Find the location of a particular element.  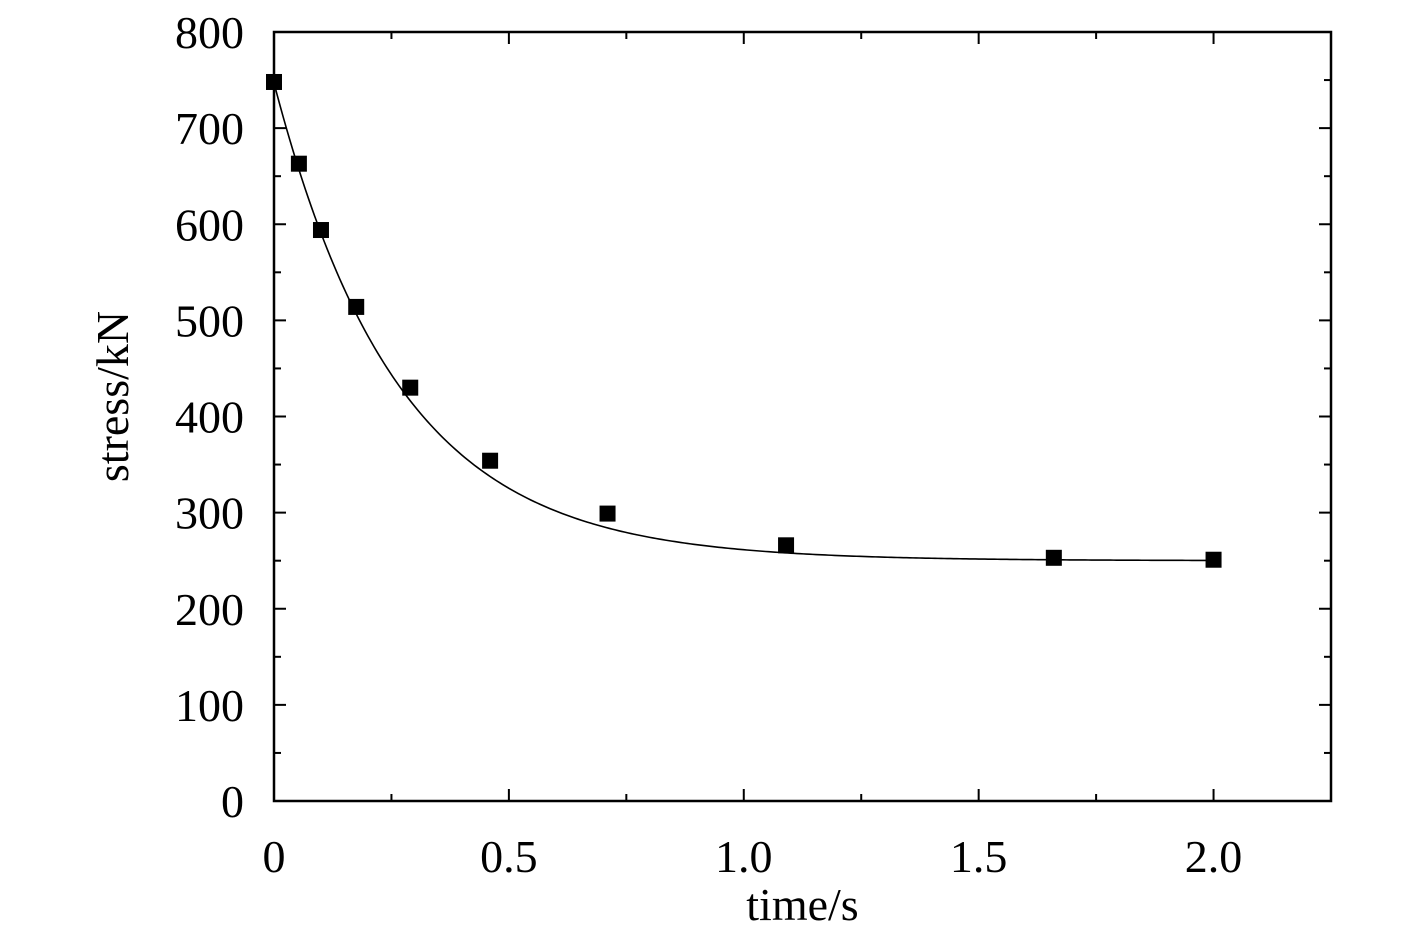

x-tick-label: 2.0 is located at coordinates (1214, 856).